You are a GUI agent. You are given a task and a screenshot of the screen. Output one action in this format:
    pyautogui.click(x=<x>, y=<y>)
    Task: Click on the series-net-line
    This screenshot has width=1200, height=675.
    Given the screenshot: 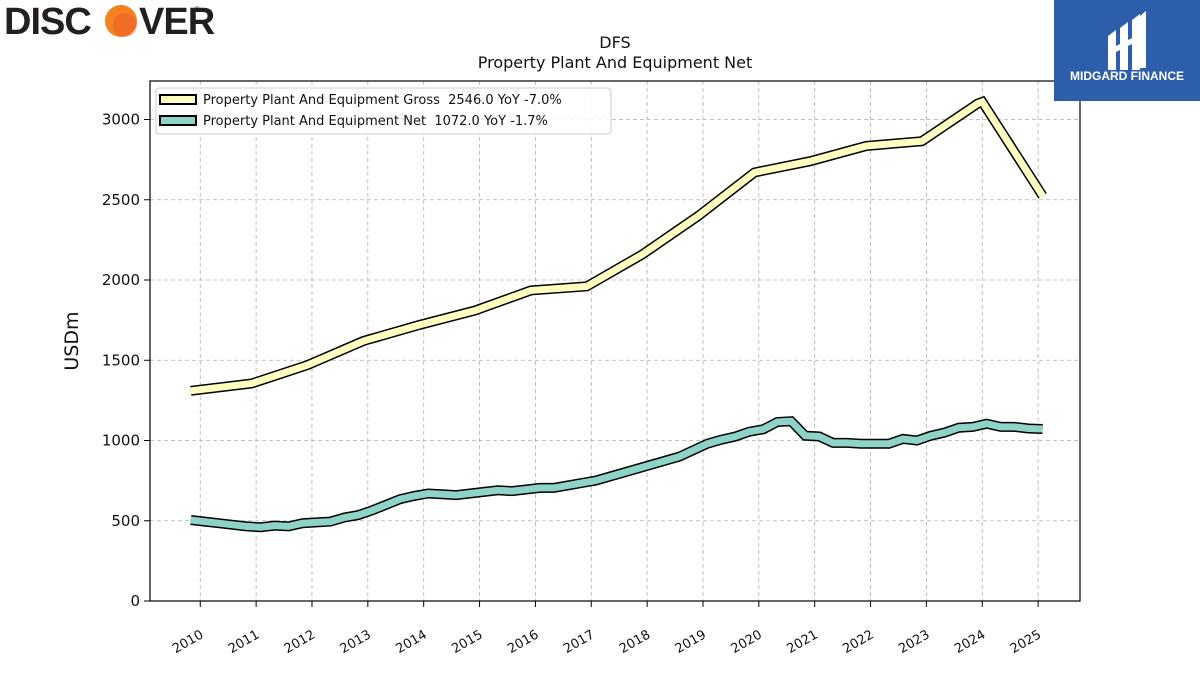 What is the action you would take?
    pyautogui.click(x=616, y=474)
    